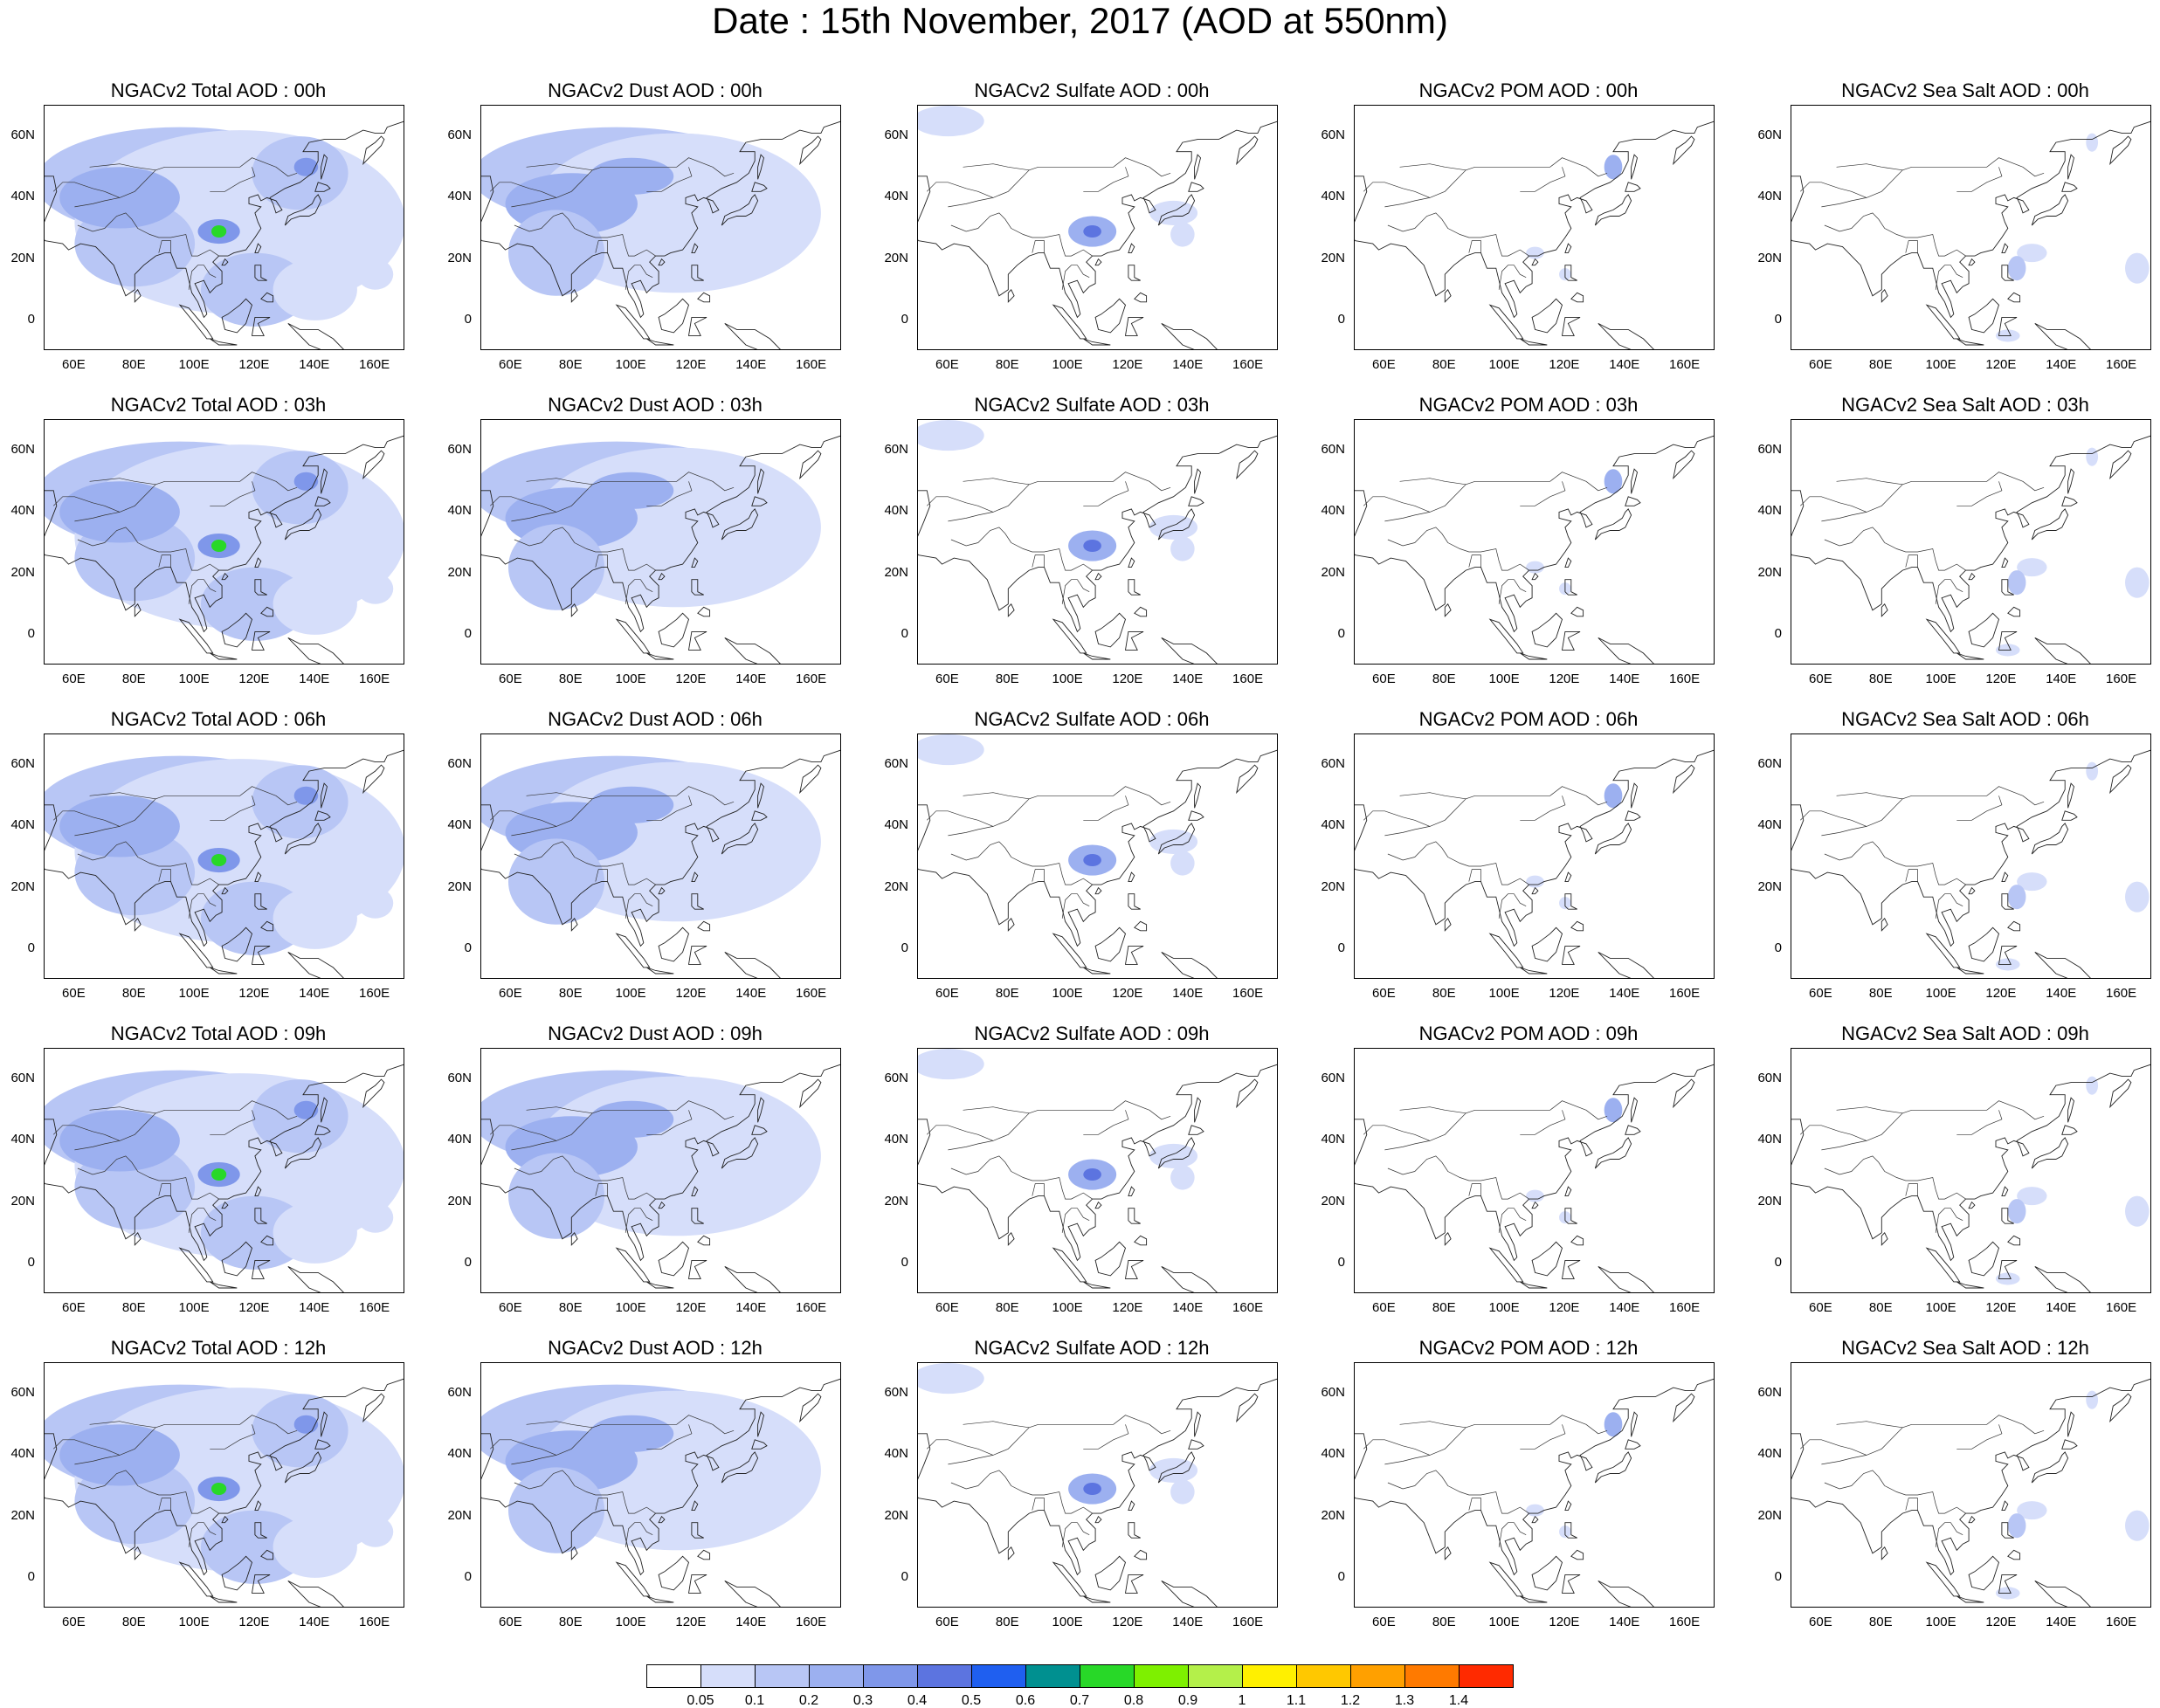  What do you see at coordinates (836, 1676) in the screenshot?
I see `colorbar-swatch` at bounding box center [836, 1676].